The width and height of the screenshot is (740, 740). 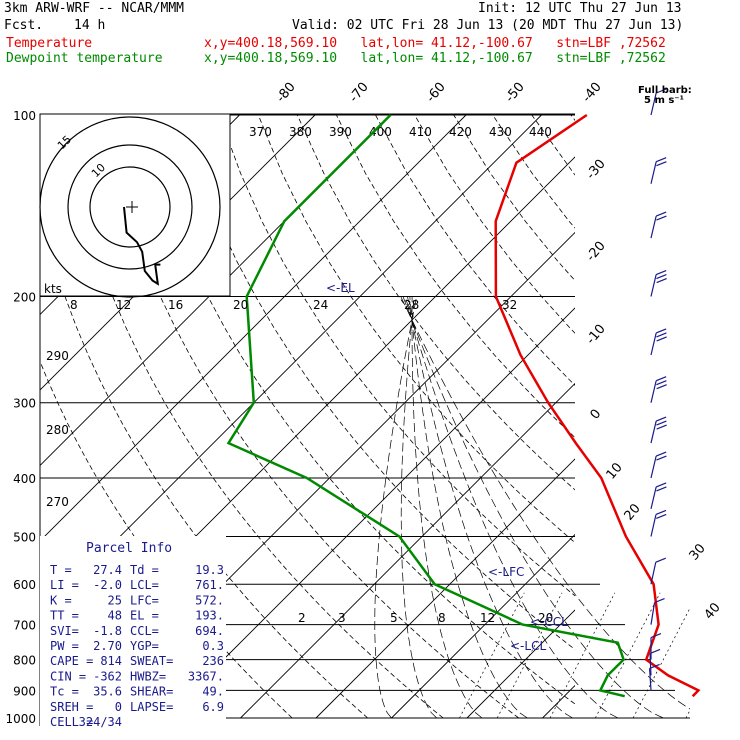 What do you see at coordinates (24, 626) in the screenshot?
I see `pressure-label: 700` at bounding box center [24, 626].